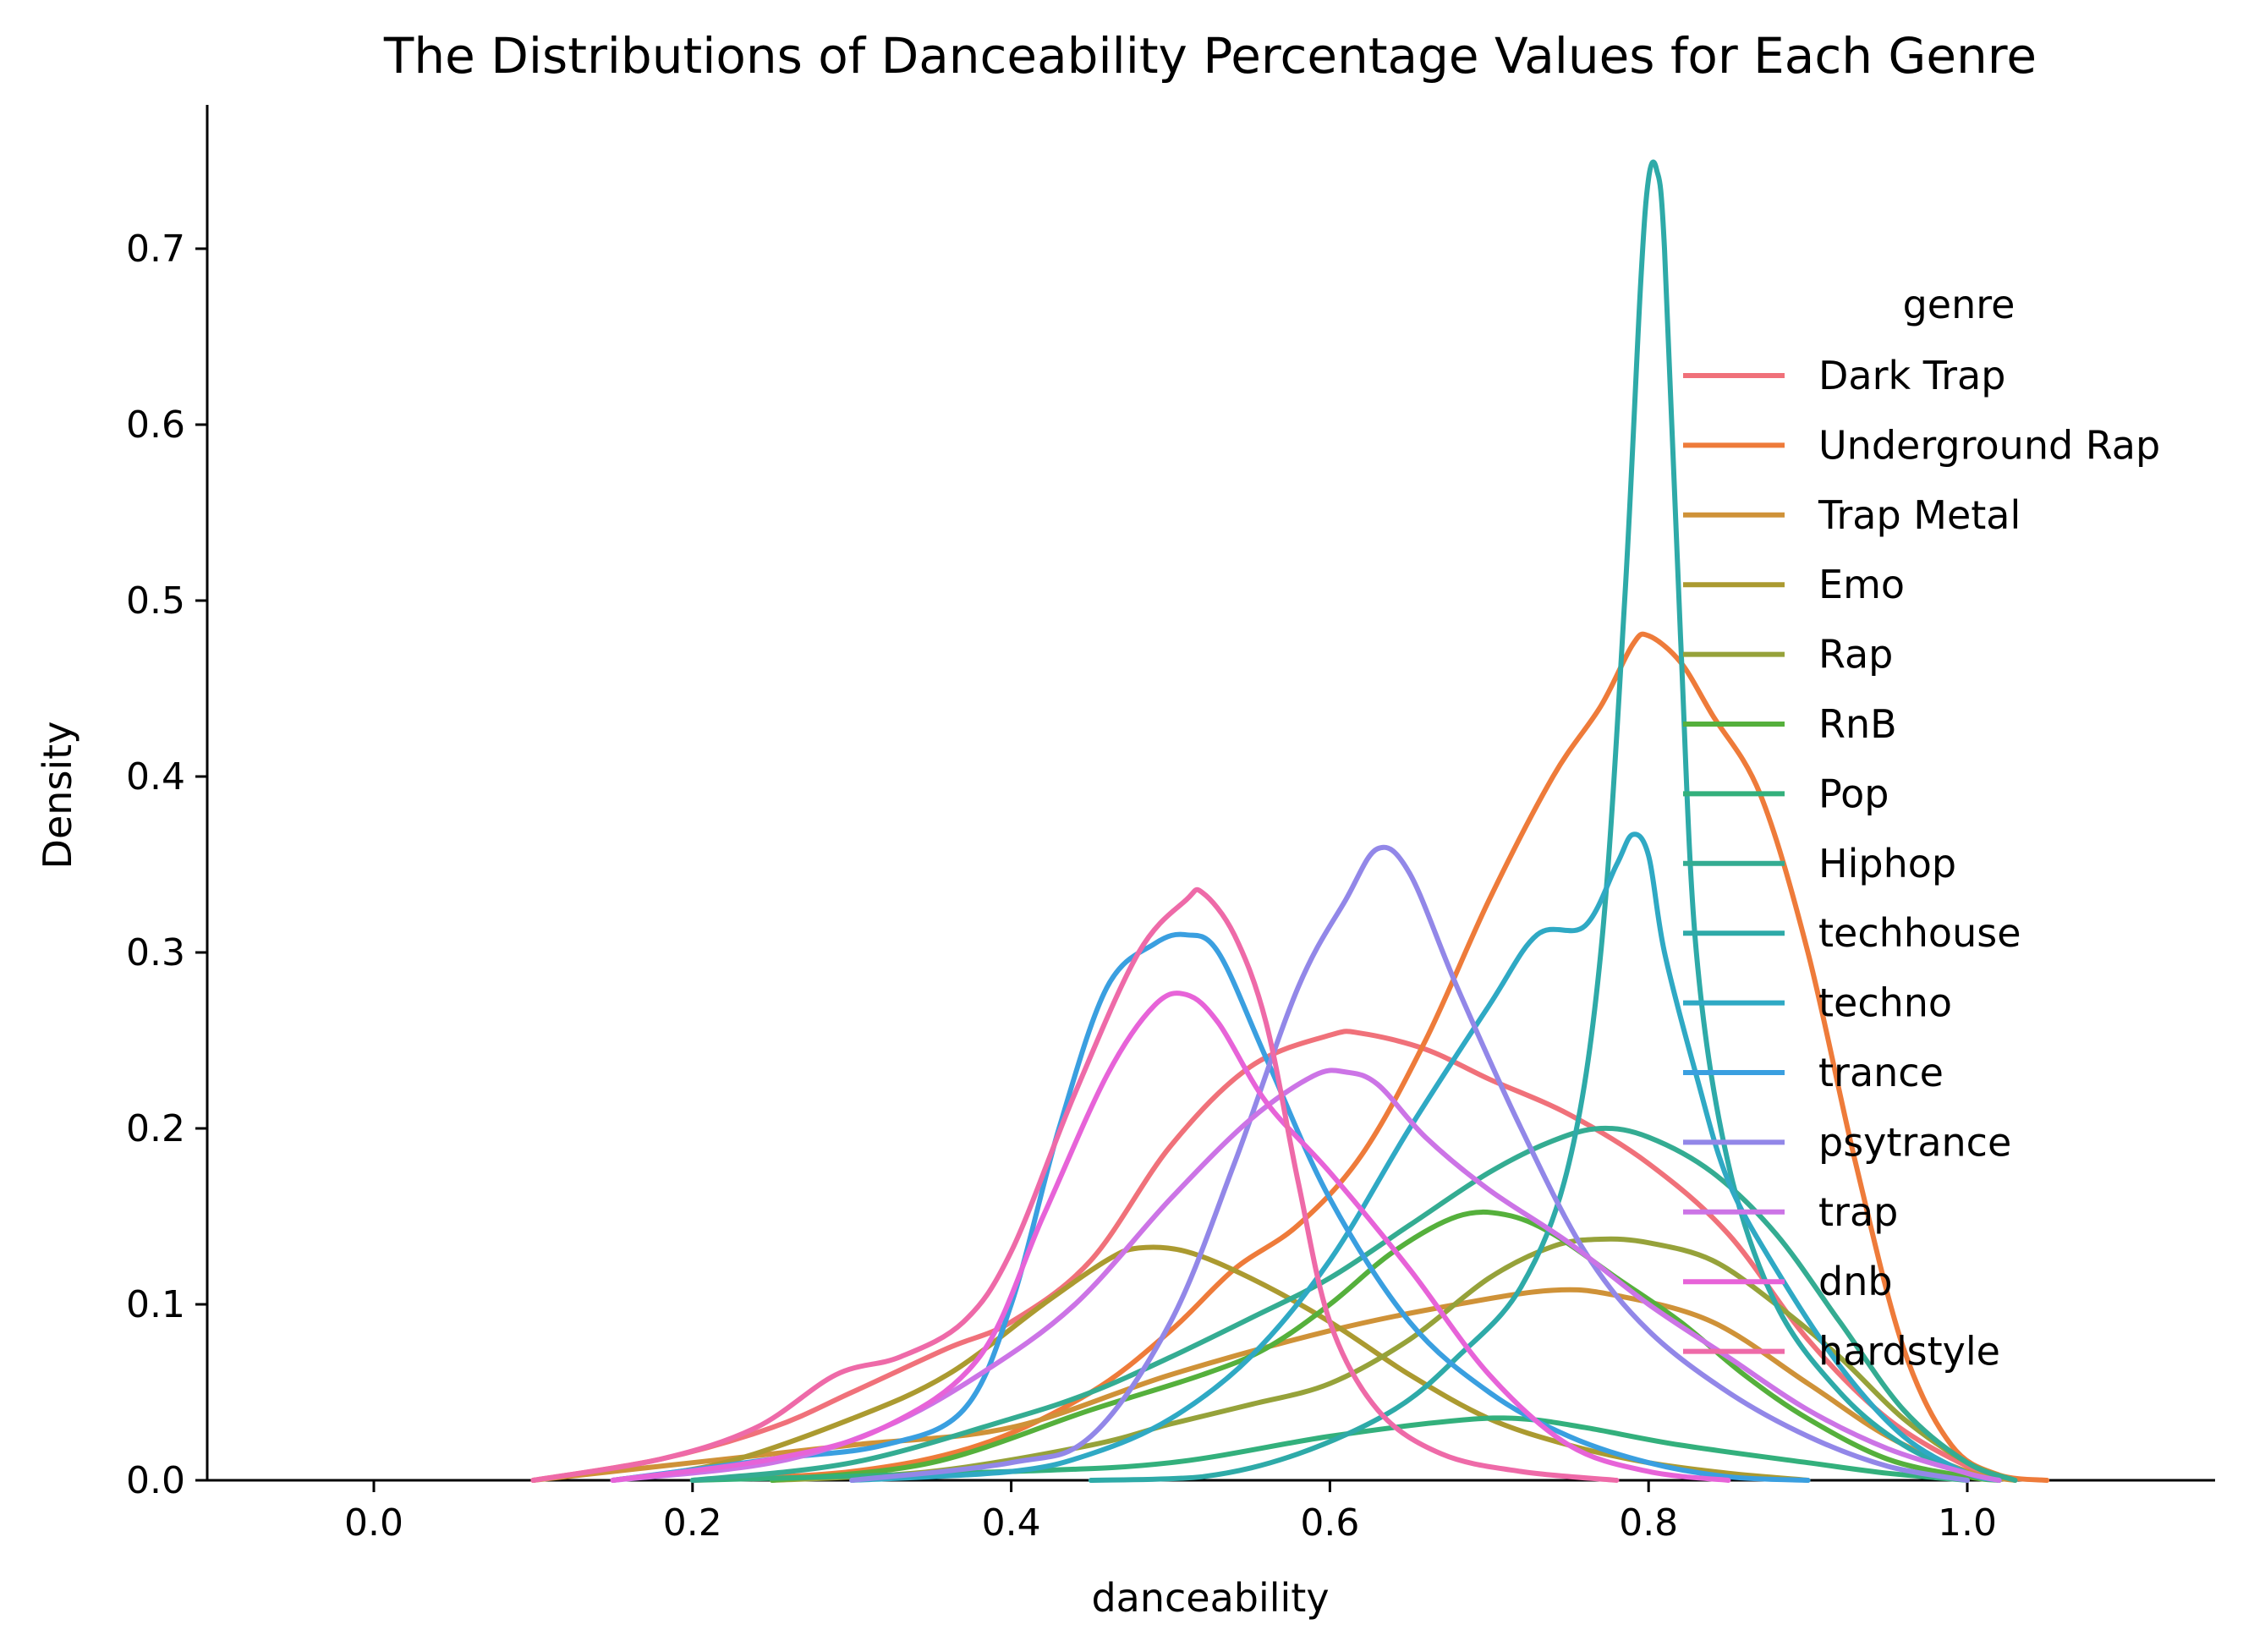 The width and height of the screenshot is (2265, 1652). What do you see at coordinates (1967, 1523) in the screenshot?
I see `x-tick-label: 1.0` at bounding box center [1967, 1523].